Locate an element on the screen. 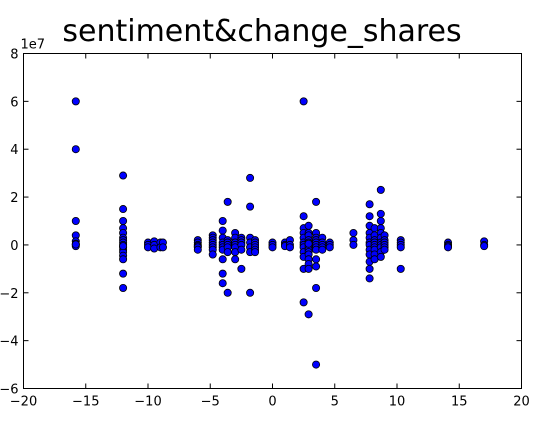 Image resolution: width=554 pixels, height=436 pixels. x-tick-label: 15 is located at coordinates (459, 402).